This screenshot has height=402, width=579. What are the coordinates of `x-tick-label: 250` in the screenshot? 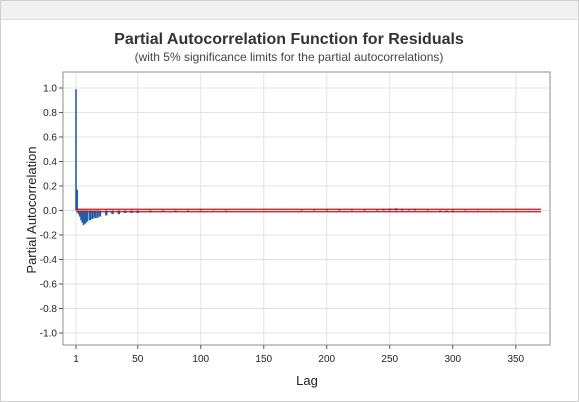 It's located at (389, 359).